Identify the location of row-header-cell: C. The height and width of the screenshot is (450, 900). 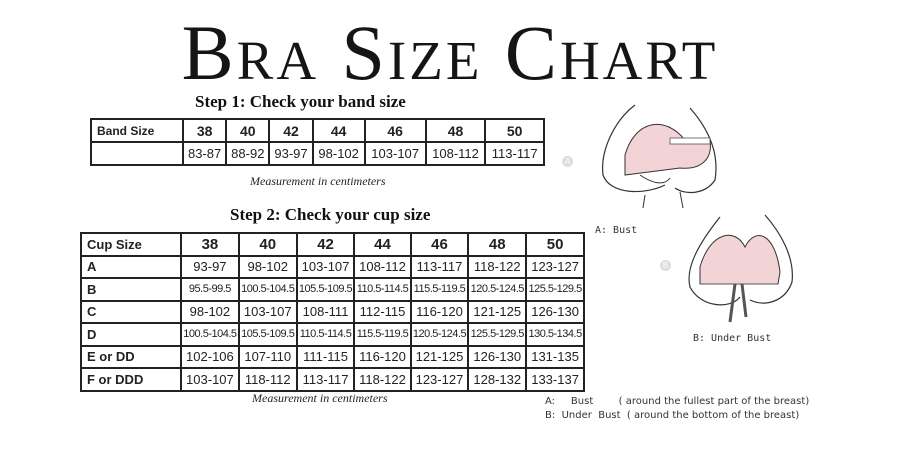
(131, 311).